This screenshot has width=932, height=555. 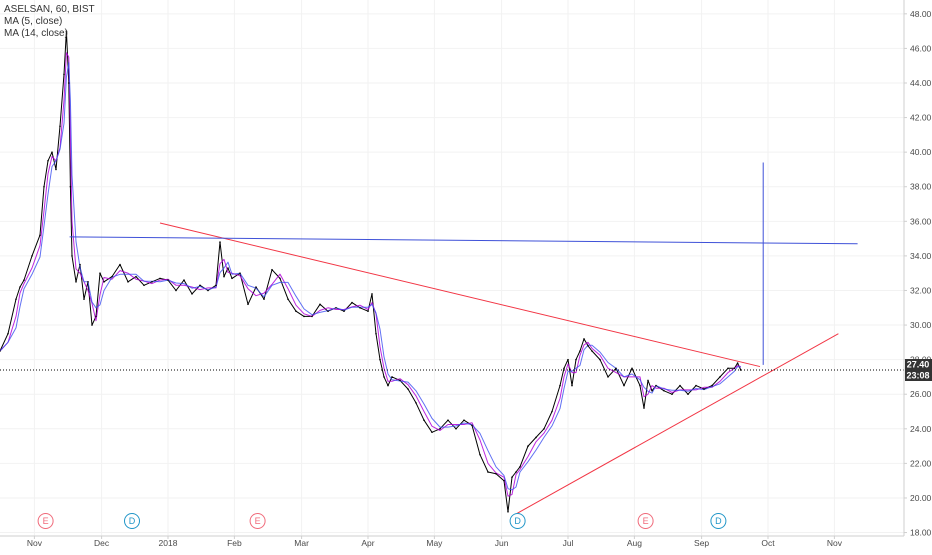 What do you see at coordinates (463, 240) in the screenshot?
I see `resistance-line` at bounding box center [463, 240].